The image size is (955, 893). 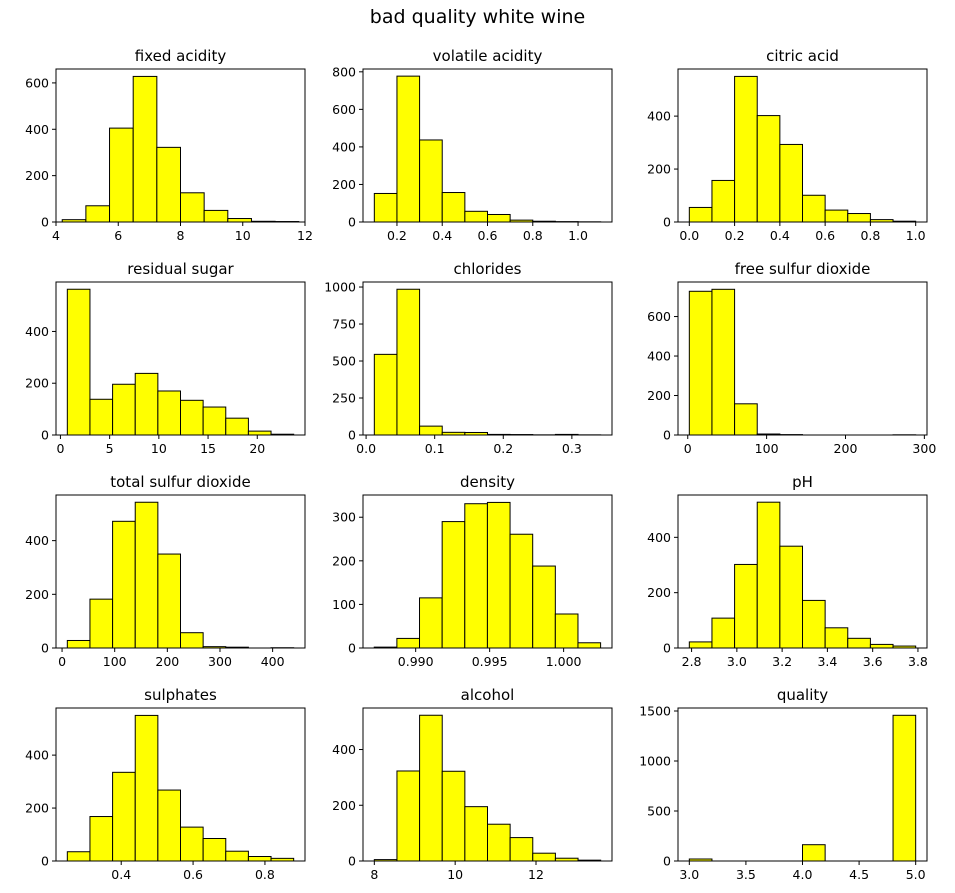 What do you see at coordinates (472, 571) in the screenshot?
I see `subplot-density: density 0.990 0.995 1.000 0 100 200 300` at bounding box center [472, 571].